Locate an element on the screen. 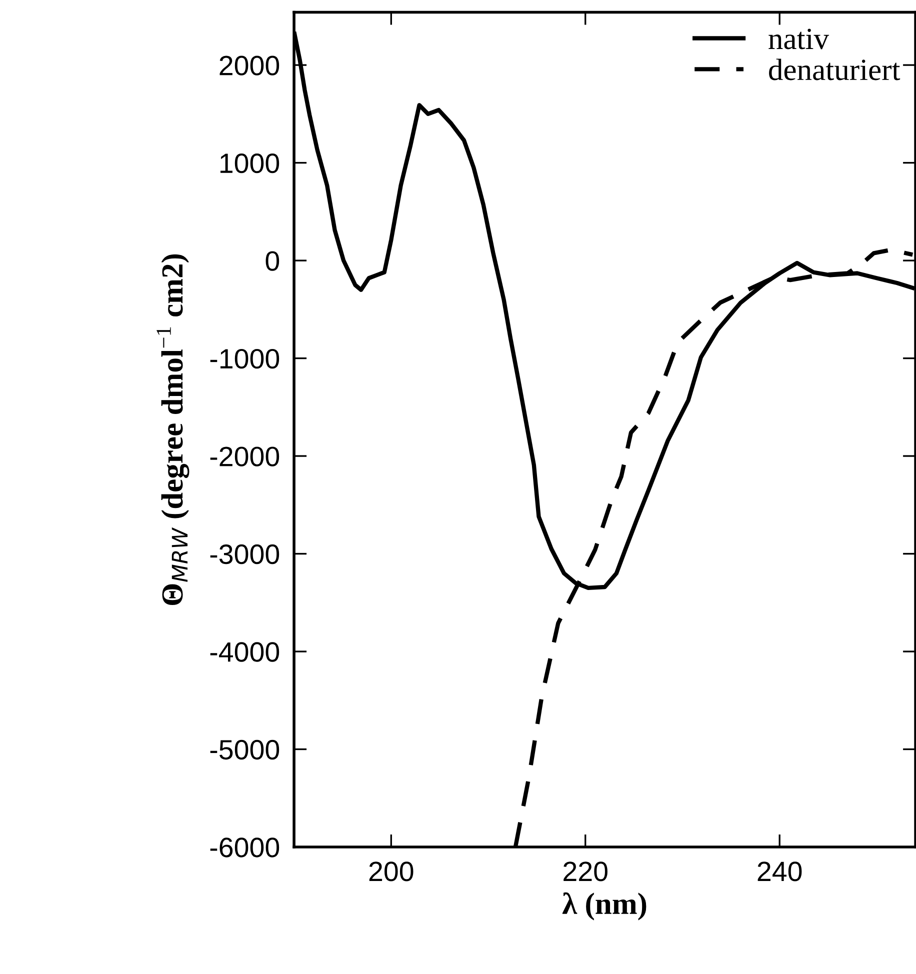 The width and height of the screenshot is (916, 974). legend-label: denaturiert is located at coordinates (834, 69).